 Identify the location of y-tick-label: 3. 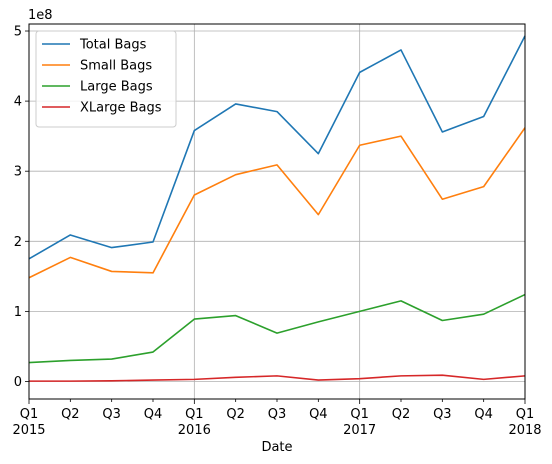
(18, 172).